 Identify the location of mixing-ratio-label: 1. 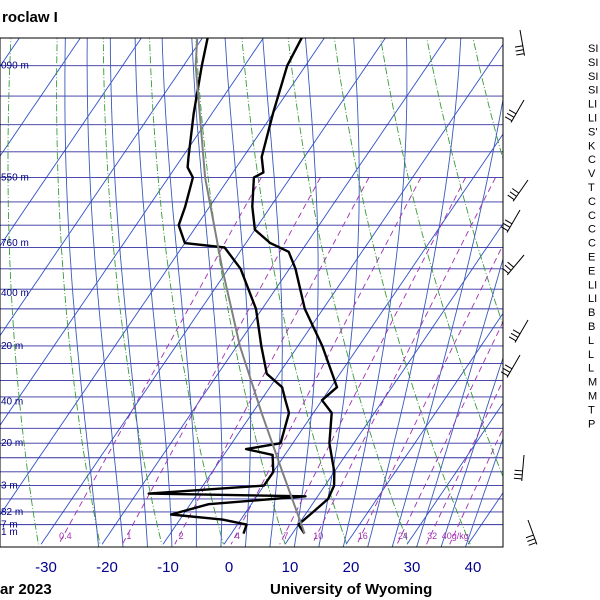
(128, 536).